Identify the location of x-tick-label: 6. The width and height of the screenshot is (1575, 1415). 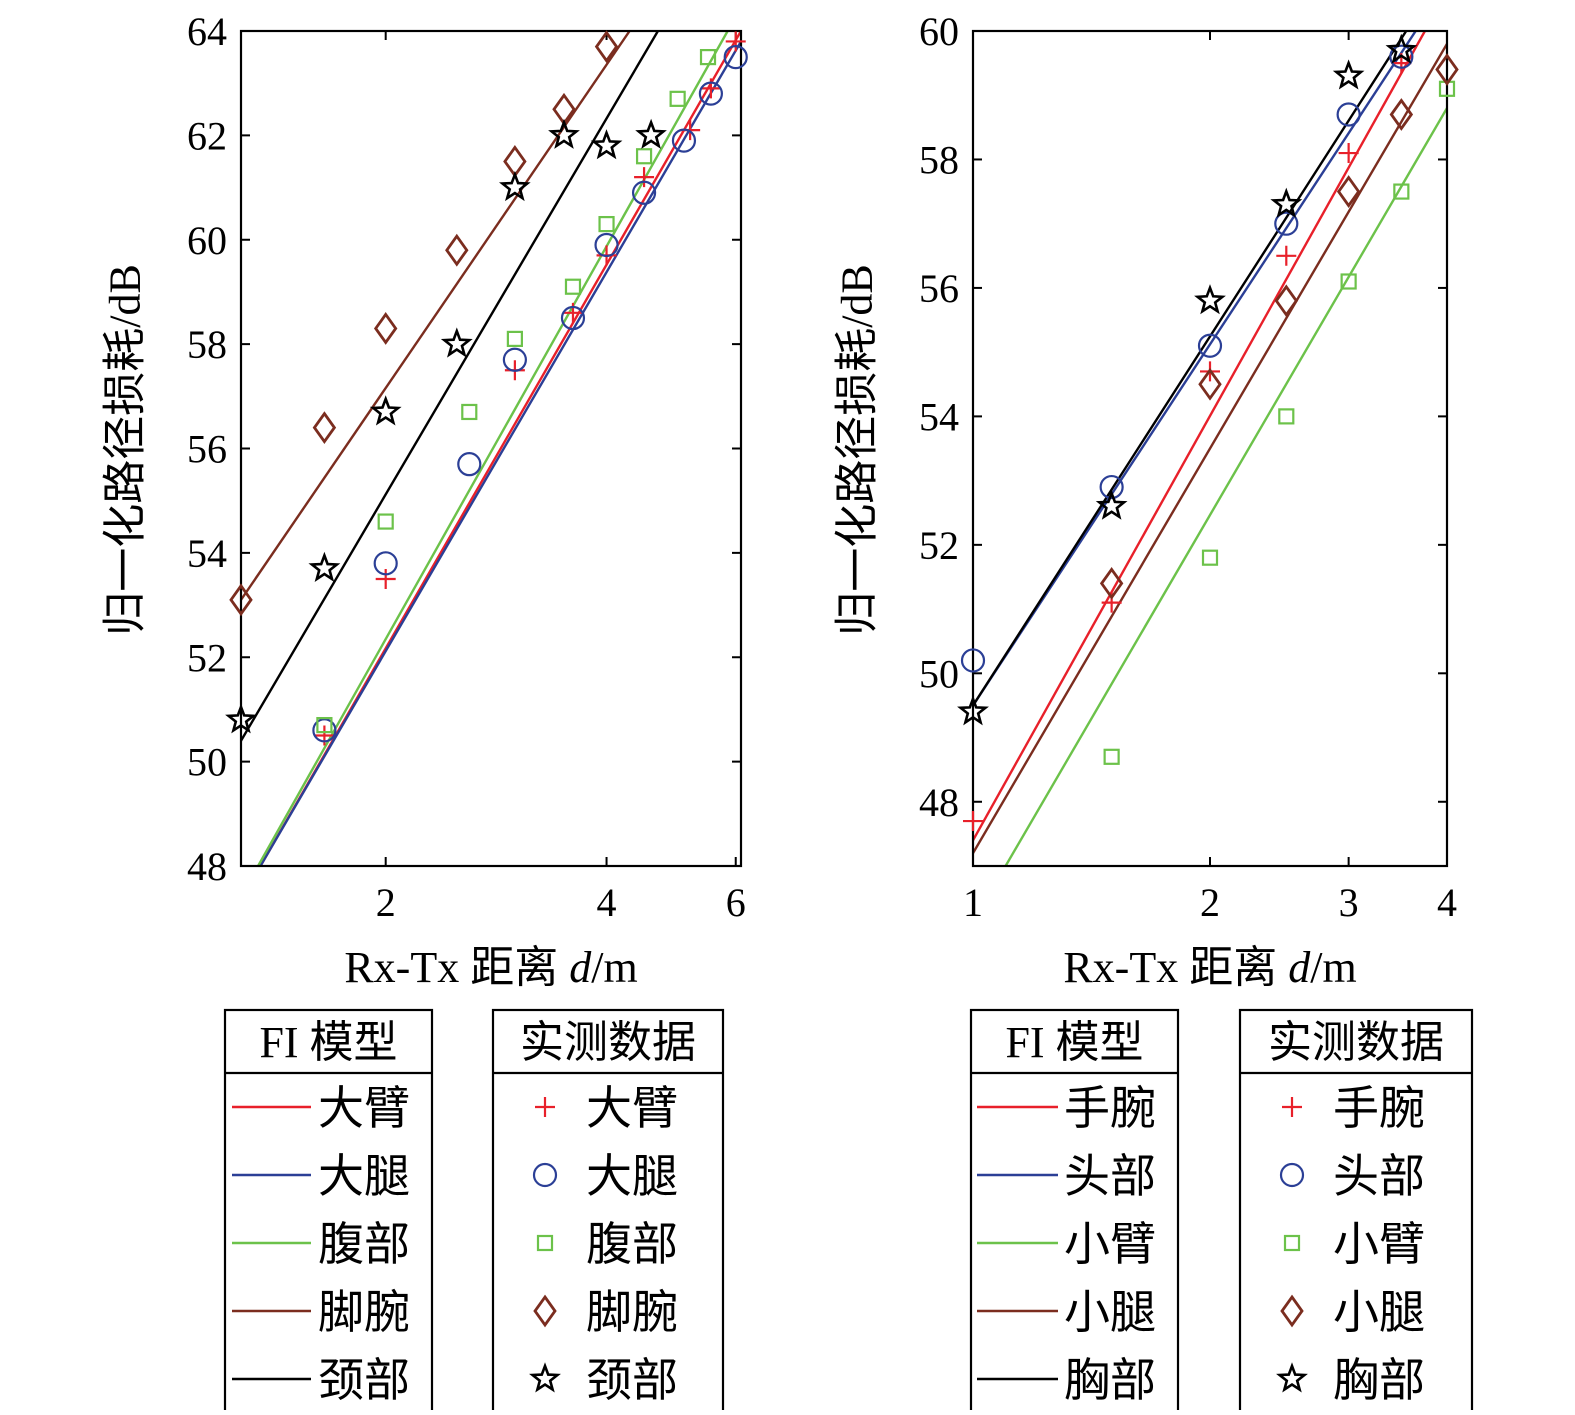
(736, 902).